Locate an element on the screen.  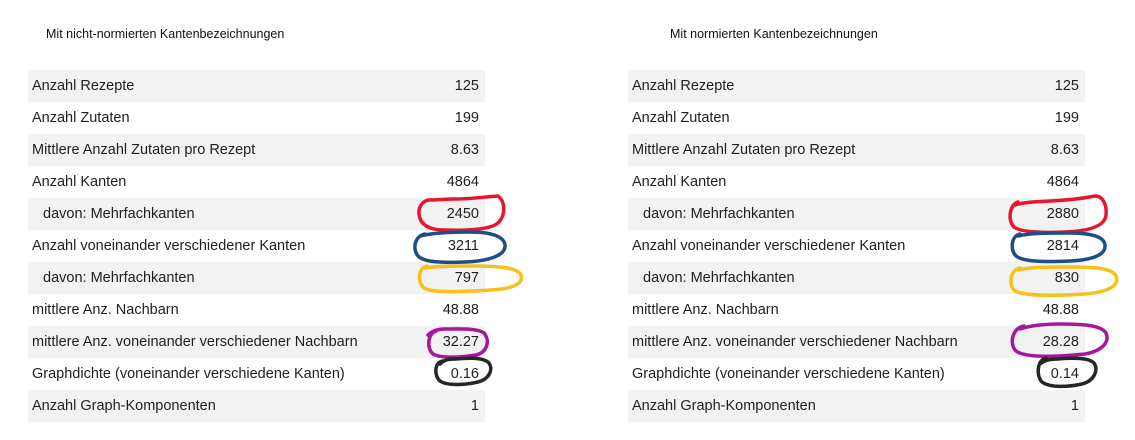
row-value: 2814 is located at coordinates (1062, 246).